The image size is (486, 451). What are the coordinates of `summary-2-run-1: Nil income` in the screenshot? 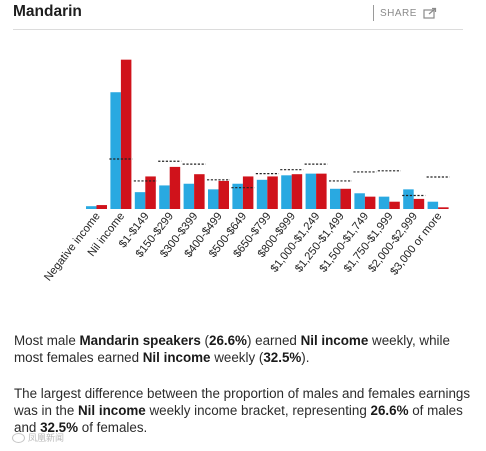 It's located at (112, 410).